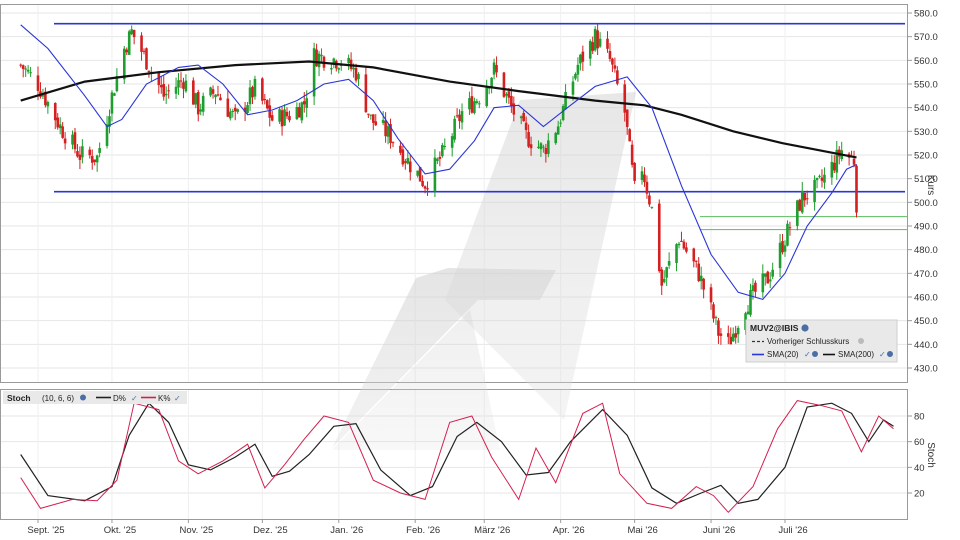 The height and width of the screenshot is (540, 960). What do you see at coordinates (926, 250) in the screenshot?
I see `price-tick-label: 480.0` at bounding box center [926, 250].